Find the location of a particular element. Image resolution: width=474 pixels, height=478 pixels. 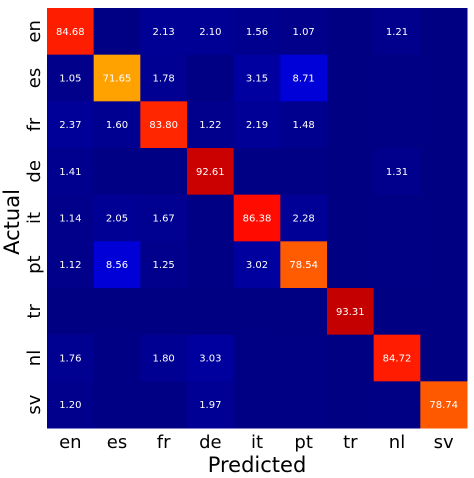

heatmap-cell-en-tr is located at coordinates (351, 32).